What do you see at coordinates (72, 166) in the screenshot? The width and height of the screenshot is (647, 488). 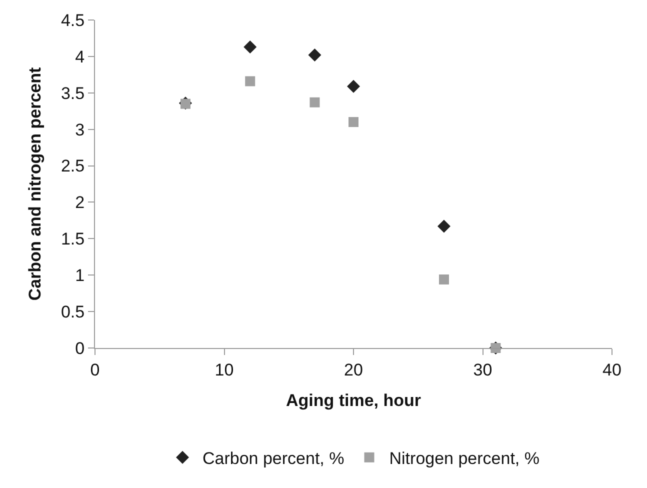 I see `y-tick-label: 2.5` at bounding box center [72, 166].